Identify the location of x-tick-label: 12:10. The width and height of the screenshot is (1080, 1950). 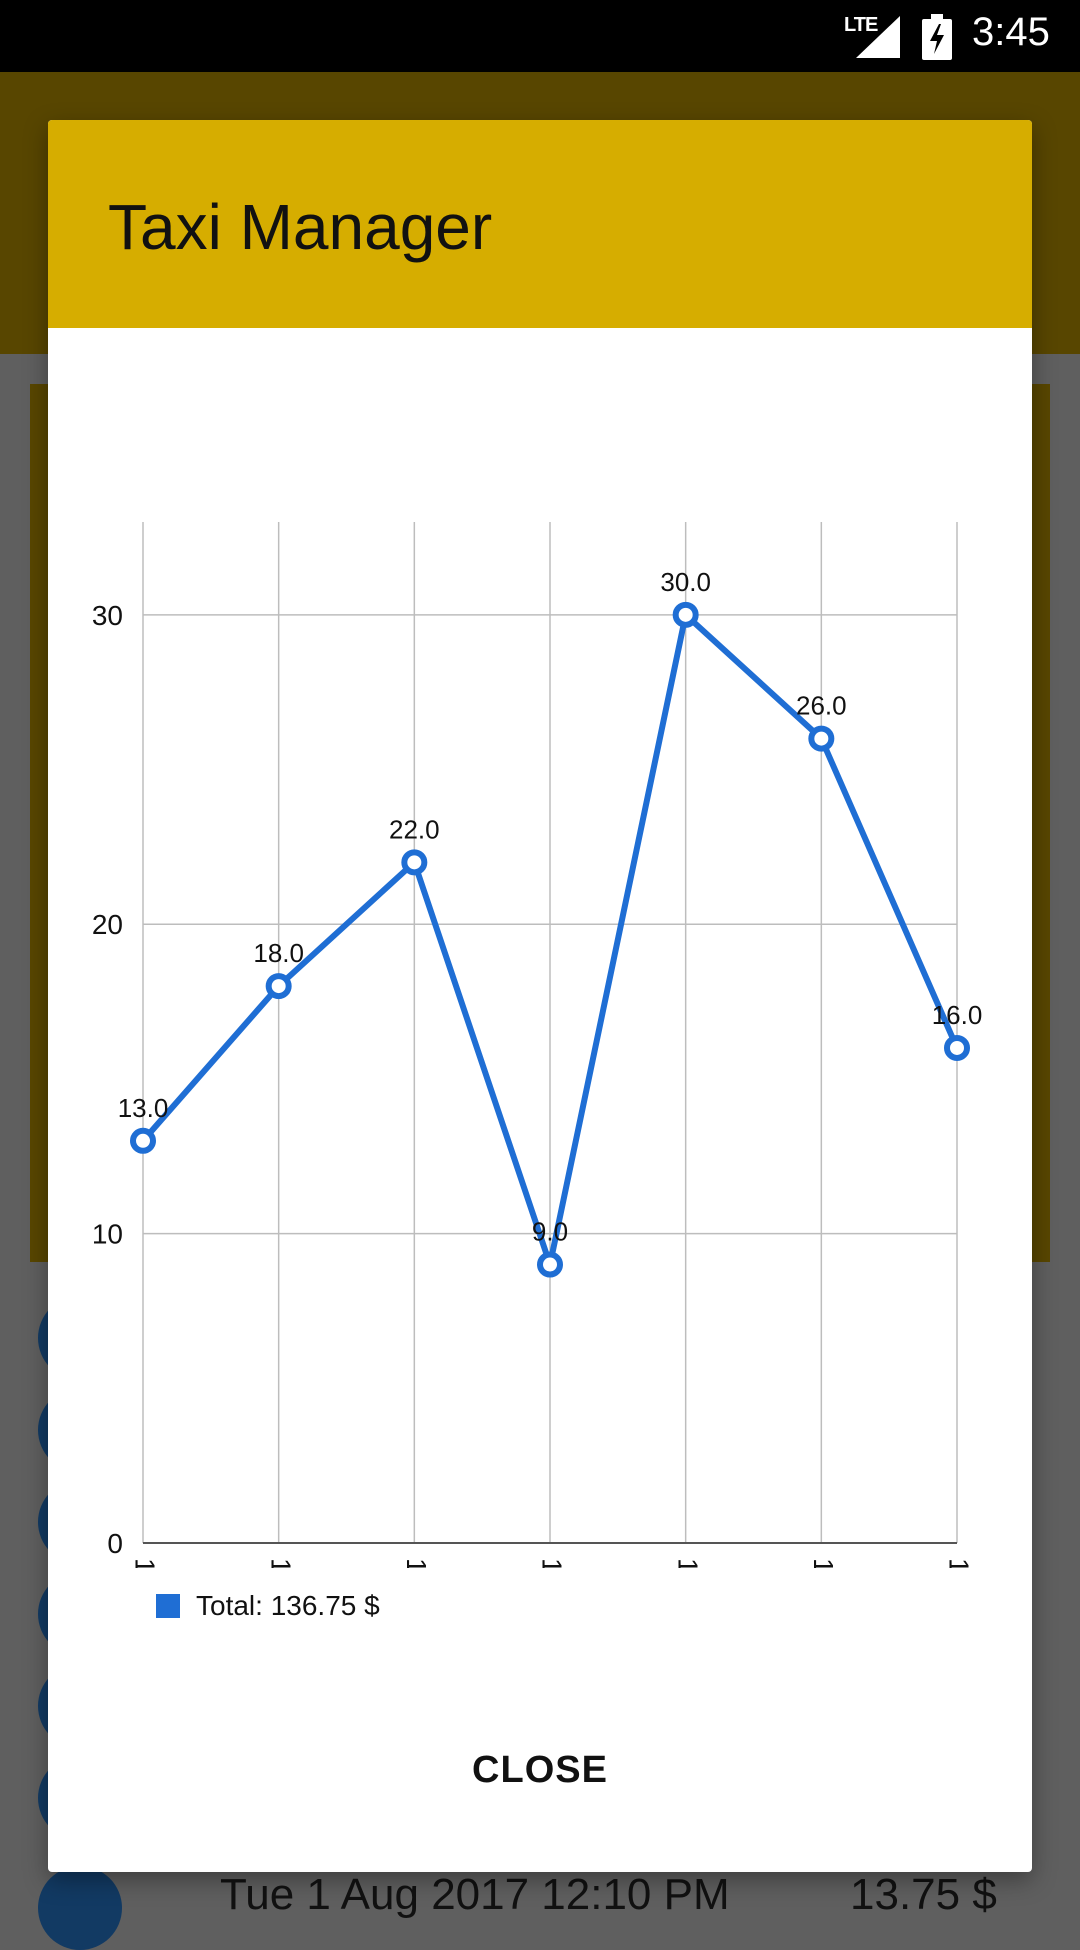
(145, 1563).